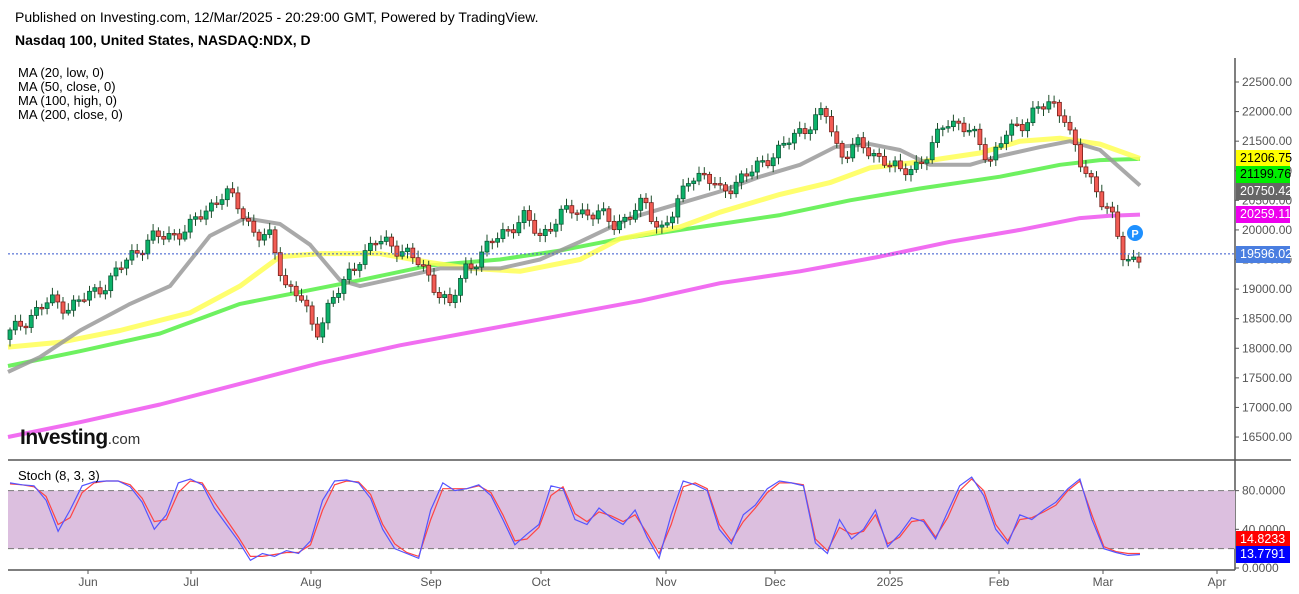  Describe the element at coordinates (1267, 141) in the screenshot. I see `y-tick-label: 21500.00` at that location.